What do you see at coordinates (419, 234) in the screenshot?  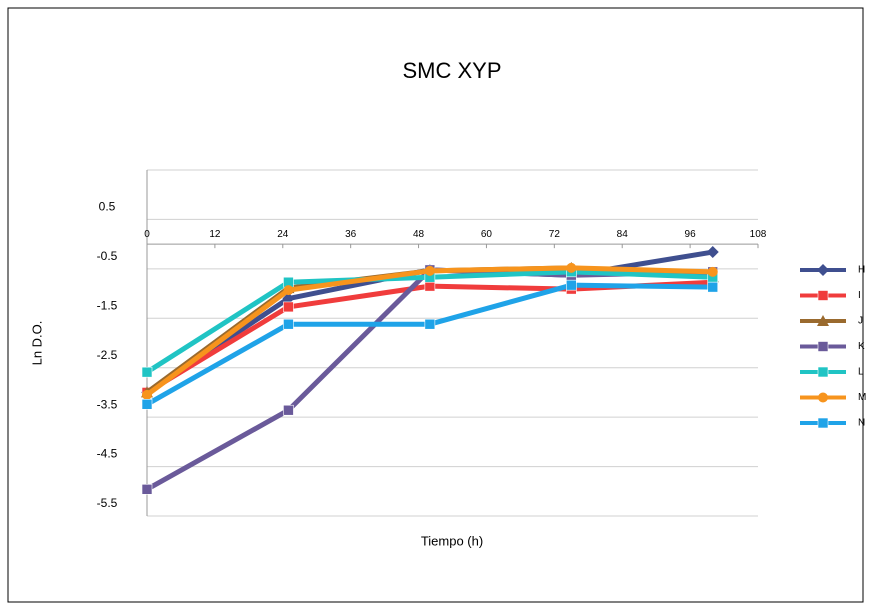 I see `x-tick-label: 48` at bounding box center [419, 234].